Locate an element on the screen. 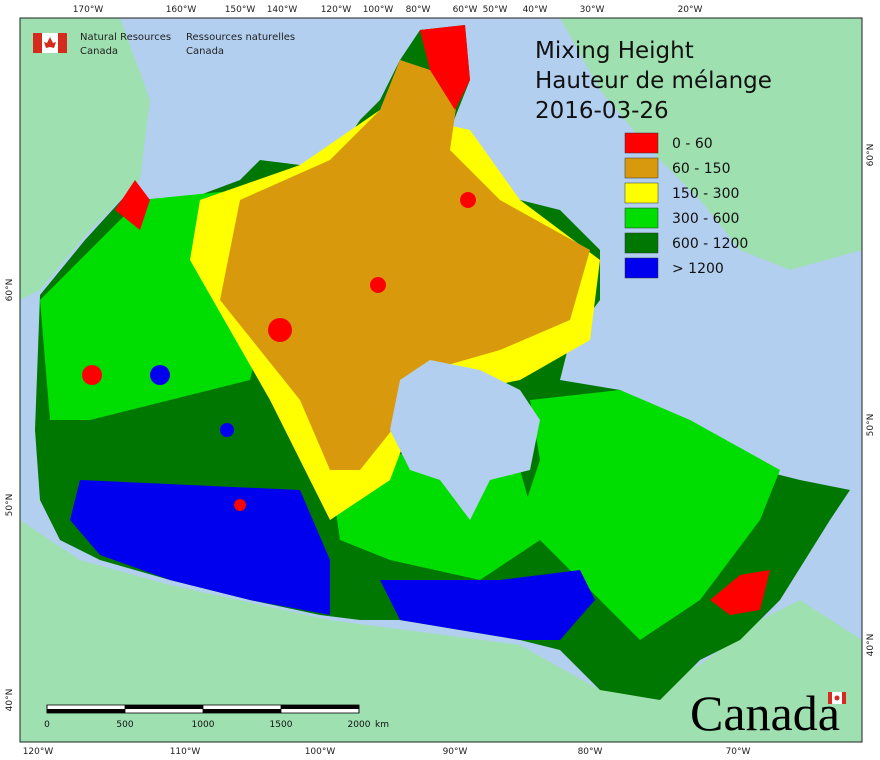  left-axis-label: 40°N is located at coordinates (10, 700).